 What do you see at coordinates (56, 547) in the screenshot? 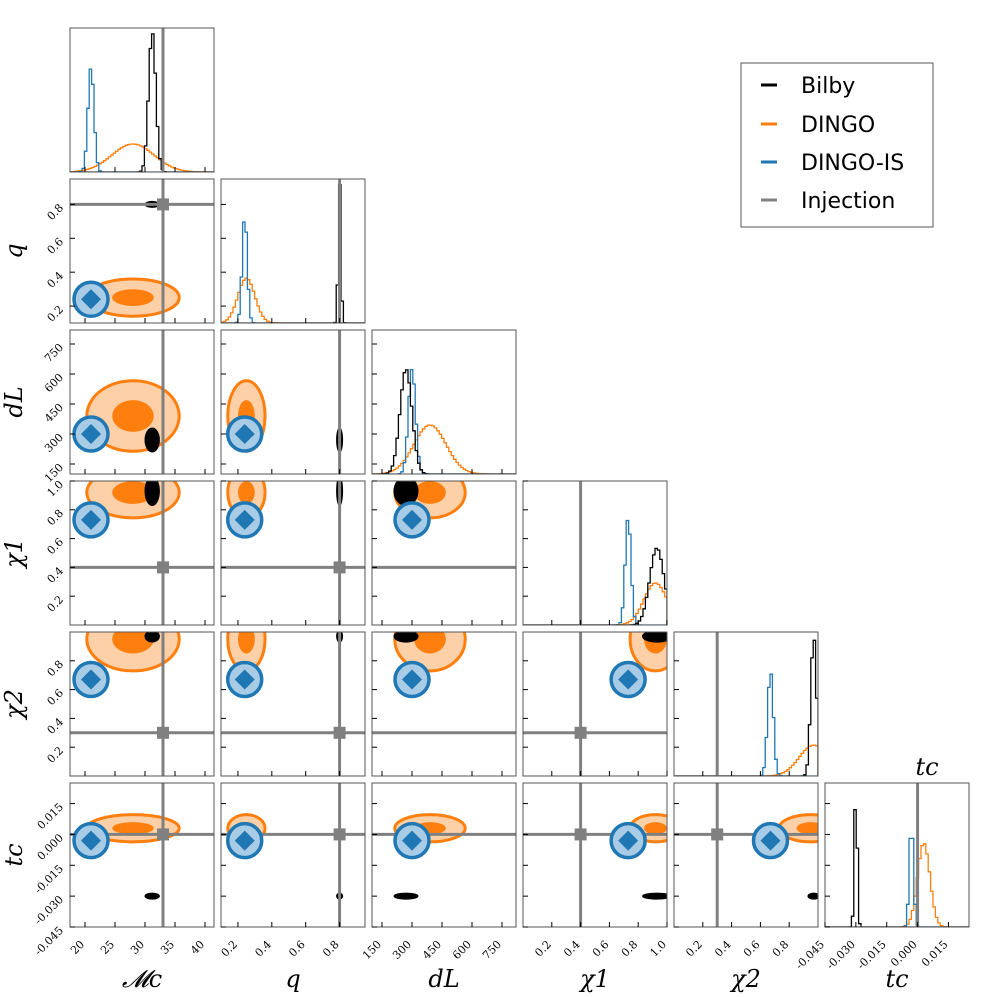
I see `ytick-label-3-2: 0.6` at bounding box center [56, 547].